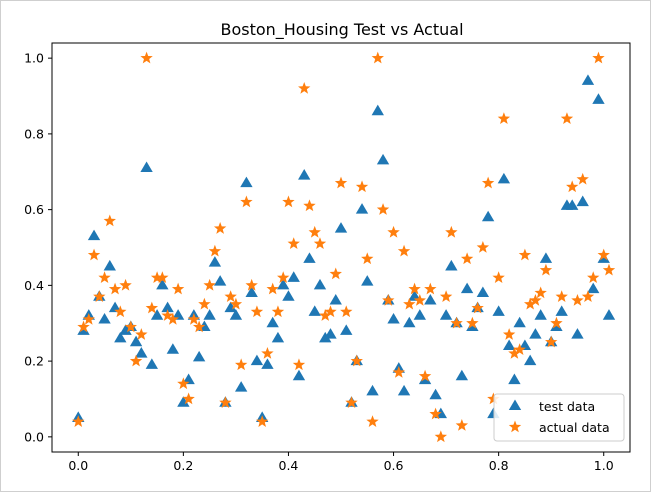 This screenshot has width=651, height=492. What do you see at coordinates (34, 133) in the screenshot?
I see `y-tick-label: 0.8` at bounding box center [34, 133].